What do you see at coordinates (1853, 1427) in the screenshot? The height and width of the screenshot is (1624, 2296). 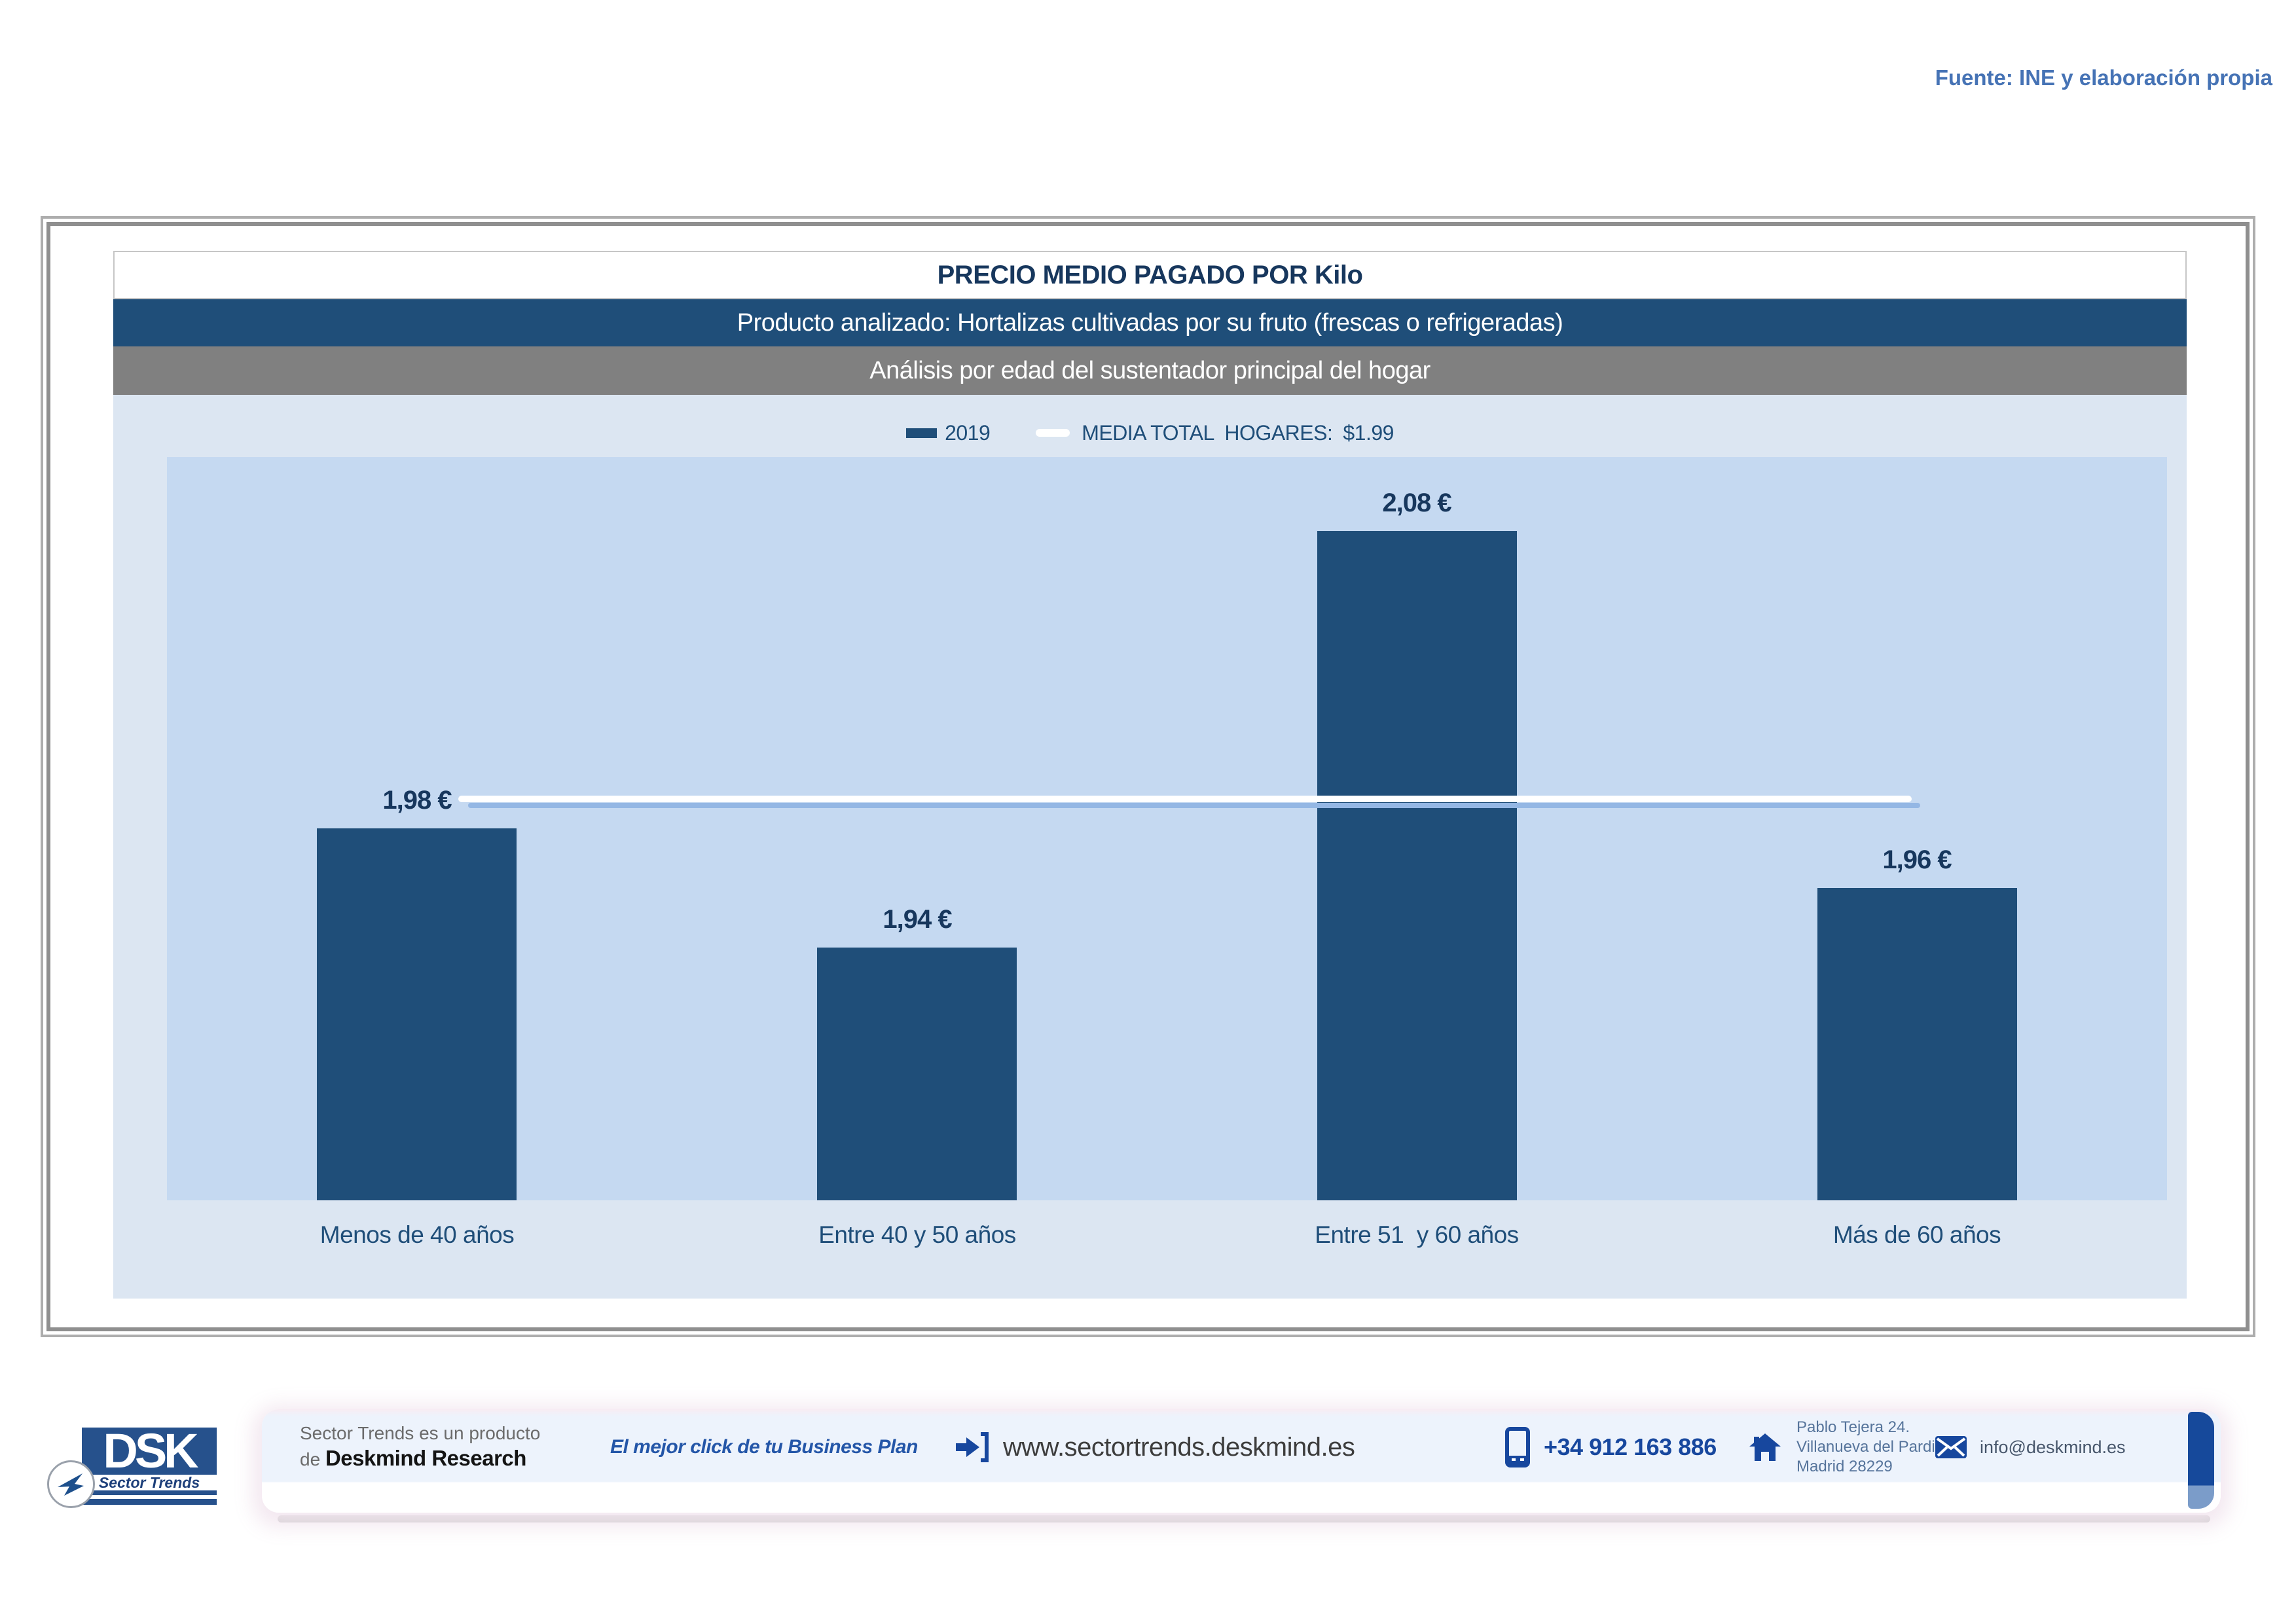 I see `footer-address-line1: Pablo Tejera 24.` at bounding box center [1853, 1427].